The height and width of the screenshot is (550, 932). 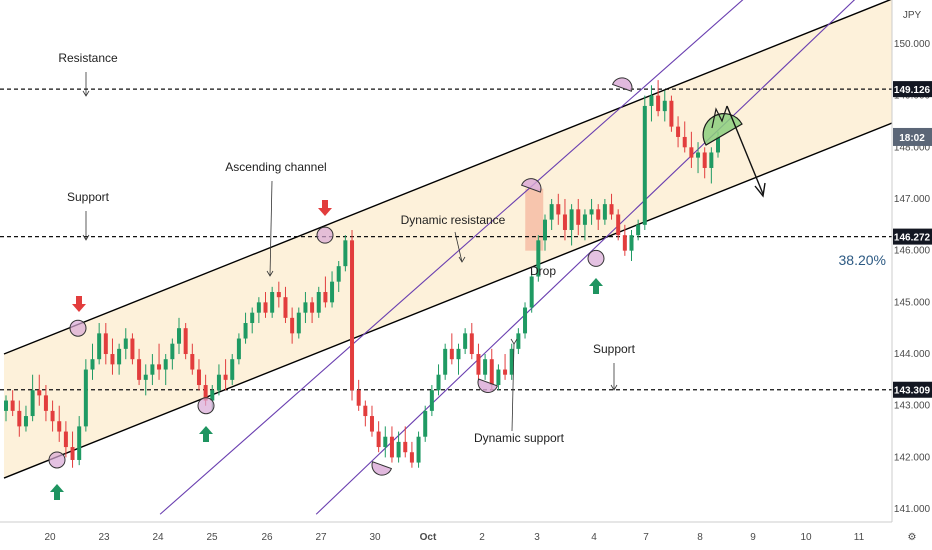 What do you see at coordinates (88, 58) in the screenshot?
I see `annotation-label: Resistance` at bounding box center [88, 58].